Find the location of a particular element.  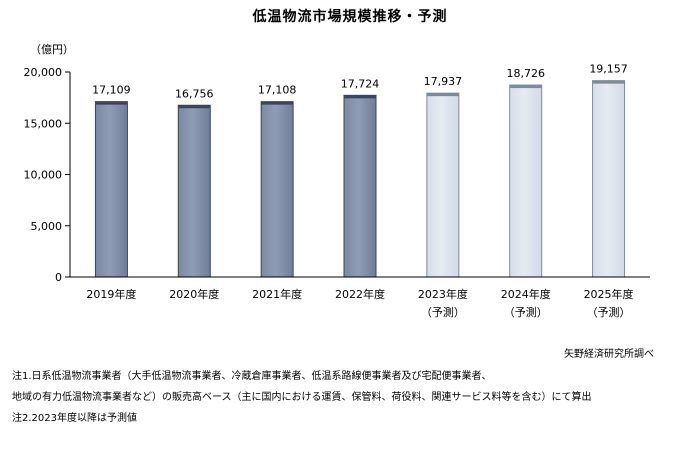

x-tick-label: 2021年度 is located at coordinates (277, 294).